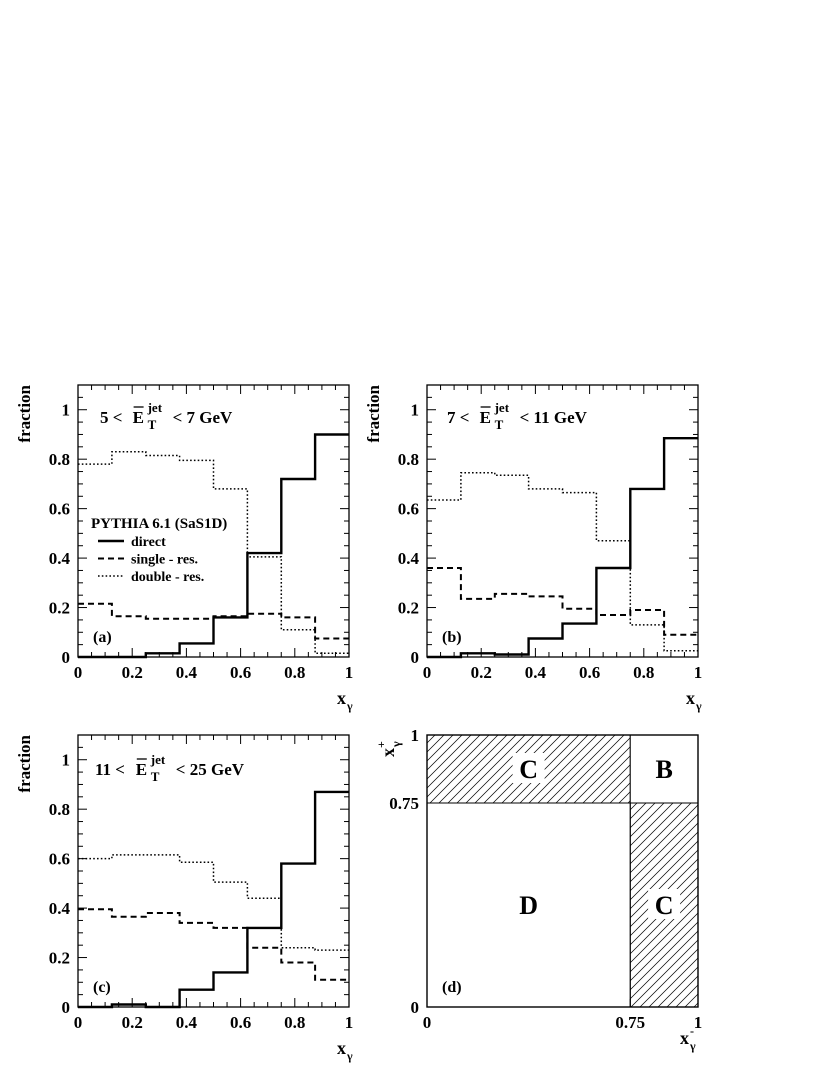  What do you see at coordinates (388, 752) in the screenshot?
I see `y-axis-label-main: x` at bounding box center [388, 752].